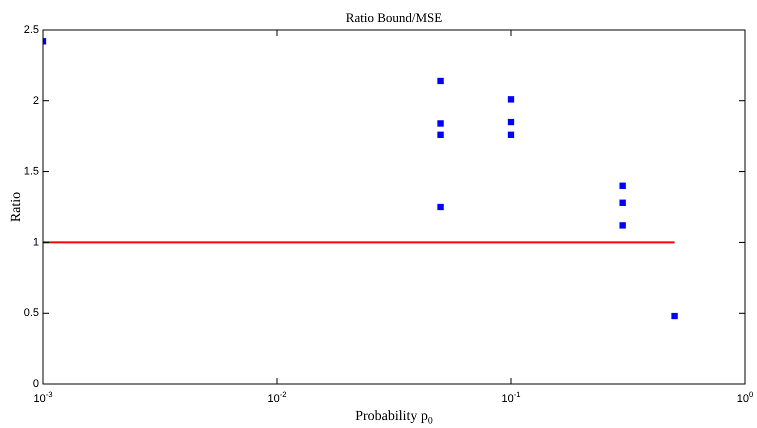  What do you see at coordinates (16, 207) in the screenshot?
I see `y-axis-title: Ratio` at bounding box center [16, 207].